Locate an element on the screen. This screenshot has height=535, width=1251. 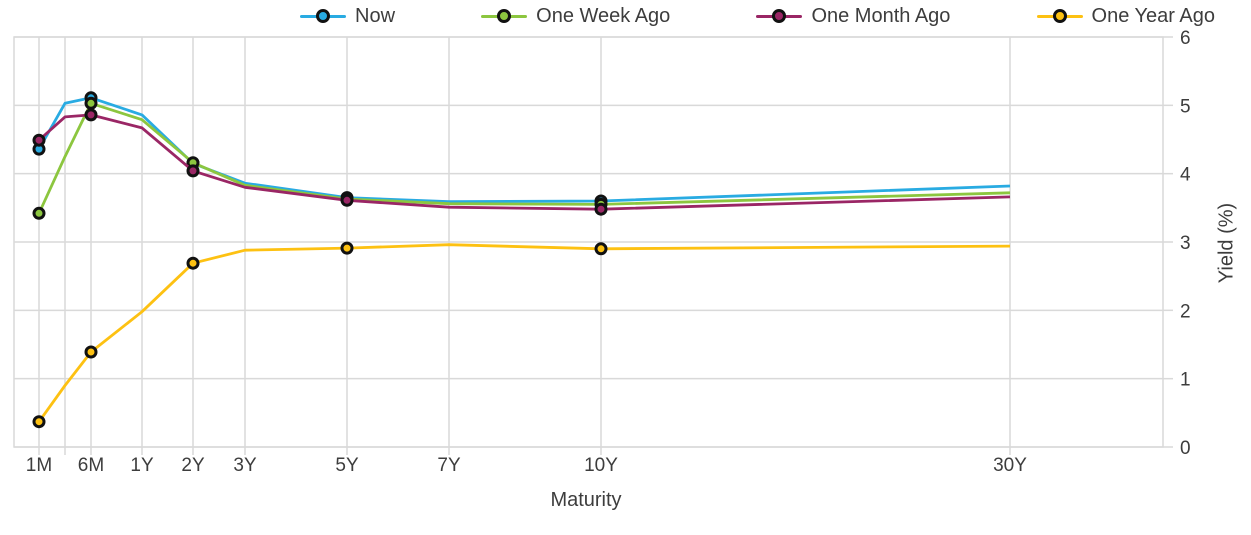
legend-item-one-week-ago: One Week Ago is located at coordinates (575, 16).